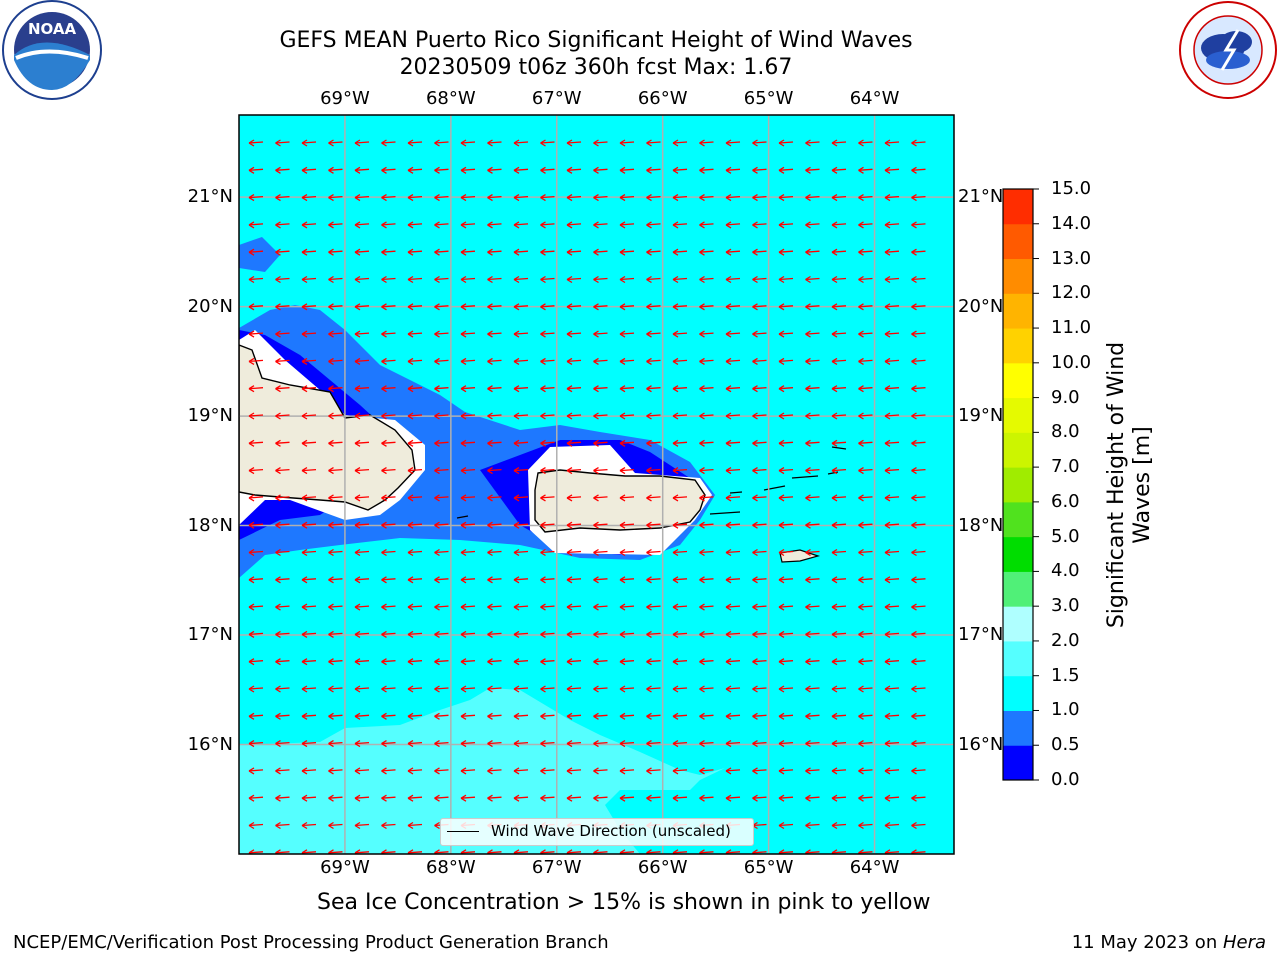 The image size is (1280, 960). What do you see at coordinates (1071, 223) in the screenshot?
I see `colorbar-tick-label: 14.0` at bounding box center [1071, 223].